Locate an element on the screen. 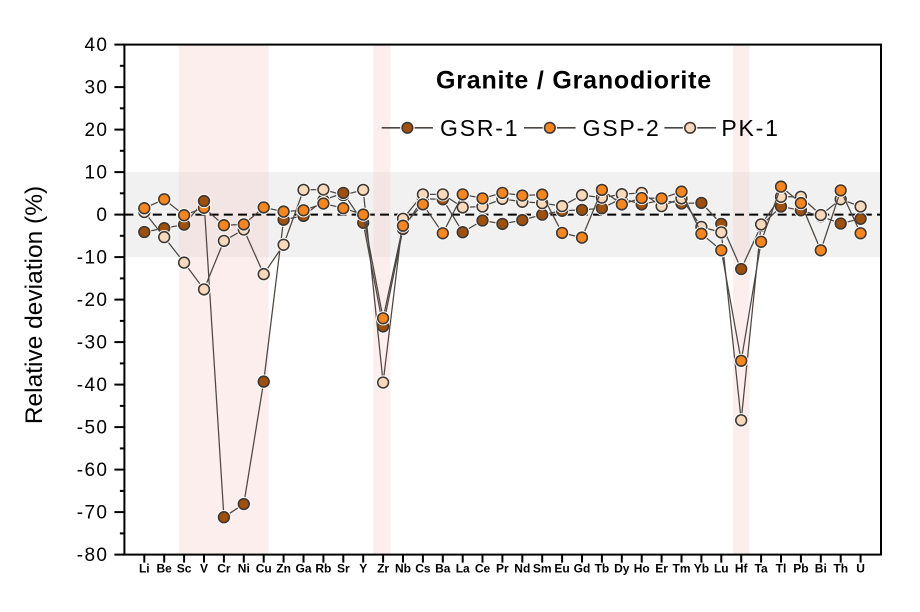  svg-text: Tm is located at coordinates (682, 569).